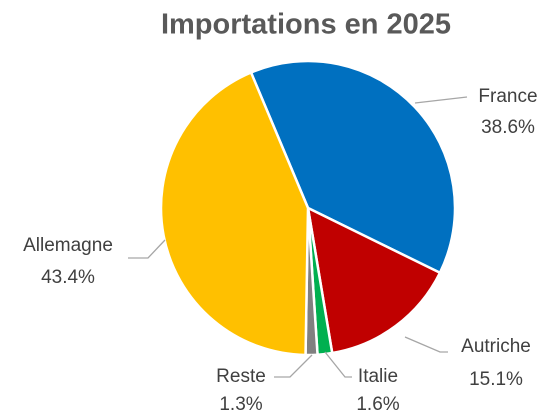 Image resolution: width=552 pixels, height=415 pixels. What do you see at coordinates (241, 376) in the screenshot?
I see `slice-label: Reste` at bounding box center [241, 376].